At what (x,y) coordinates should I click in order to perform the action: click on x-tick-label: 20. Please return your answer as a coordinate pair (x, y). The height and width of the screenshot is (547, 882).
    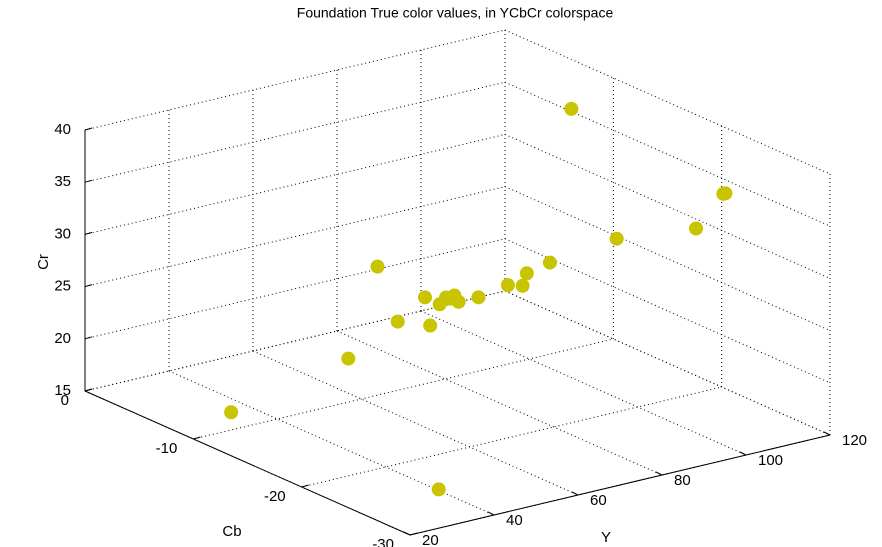
    Looking at the image, I should click on (430, 539).